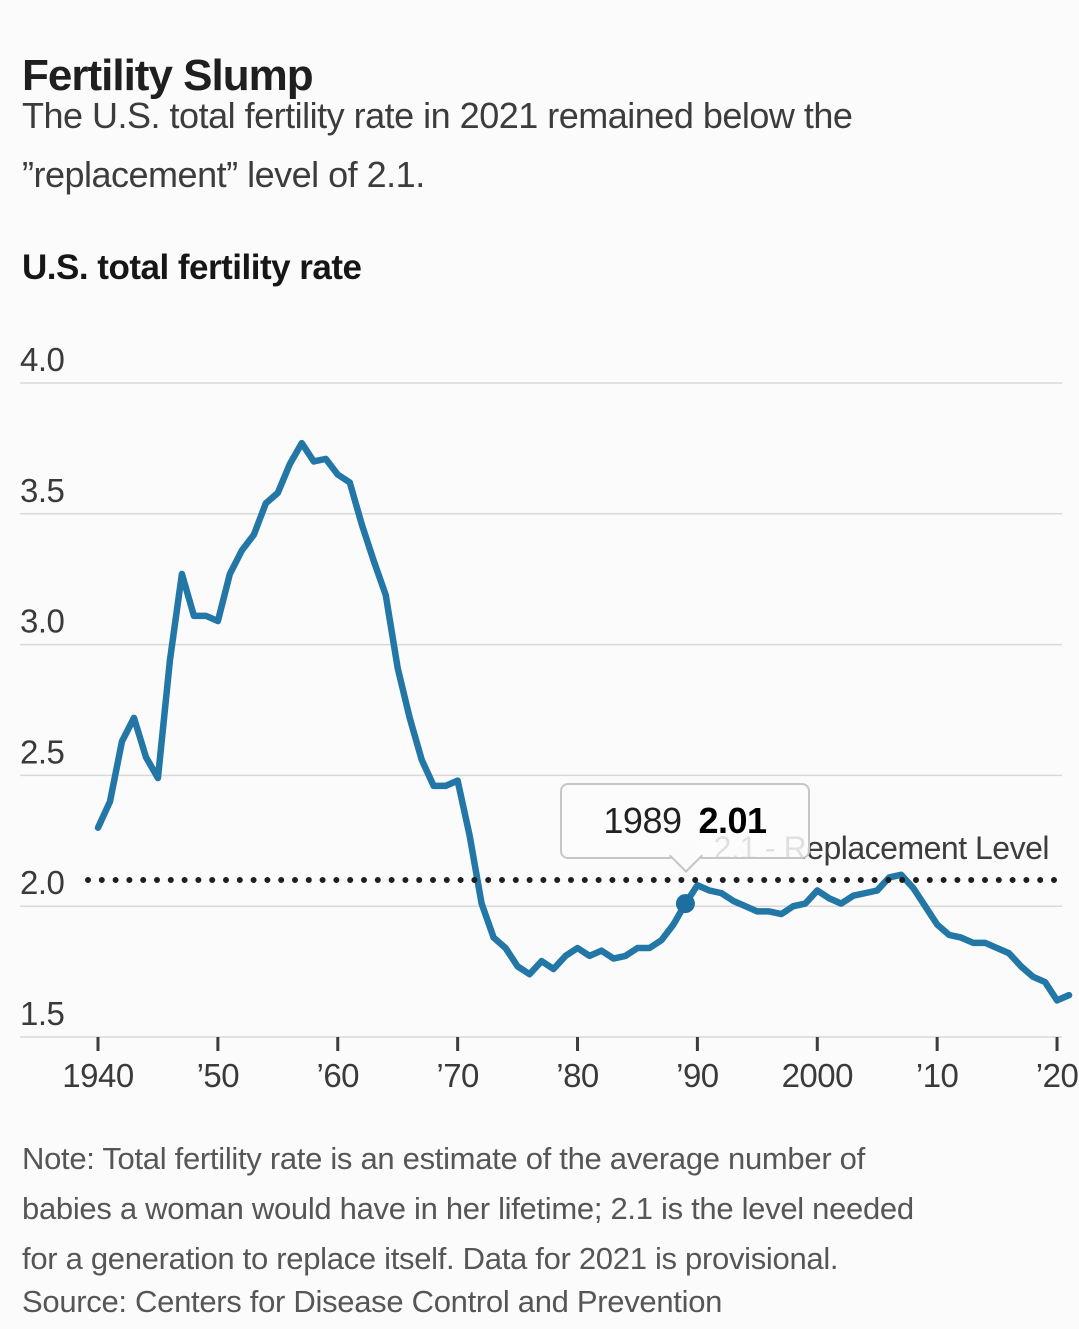 This screenshot has width=1079, height=1329. I want to click on x-axis-label: ’60, so click(337, 1075).